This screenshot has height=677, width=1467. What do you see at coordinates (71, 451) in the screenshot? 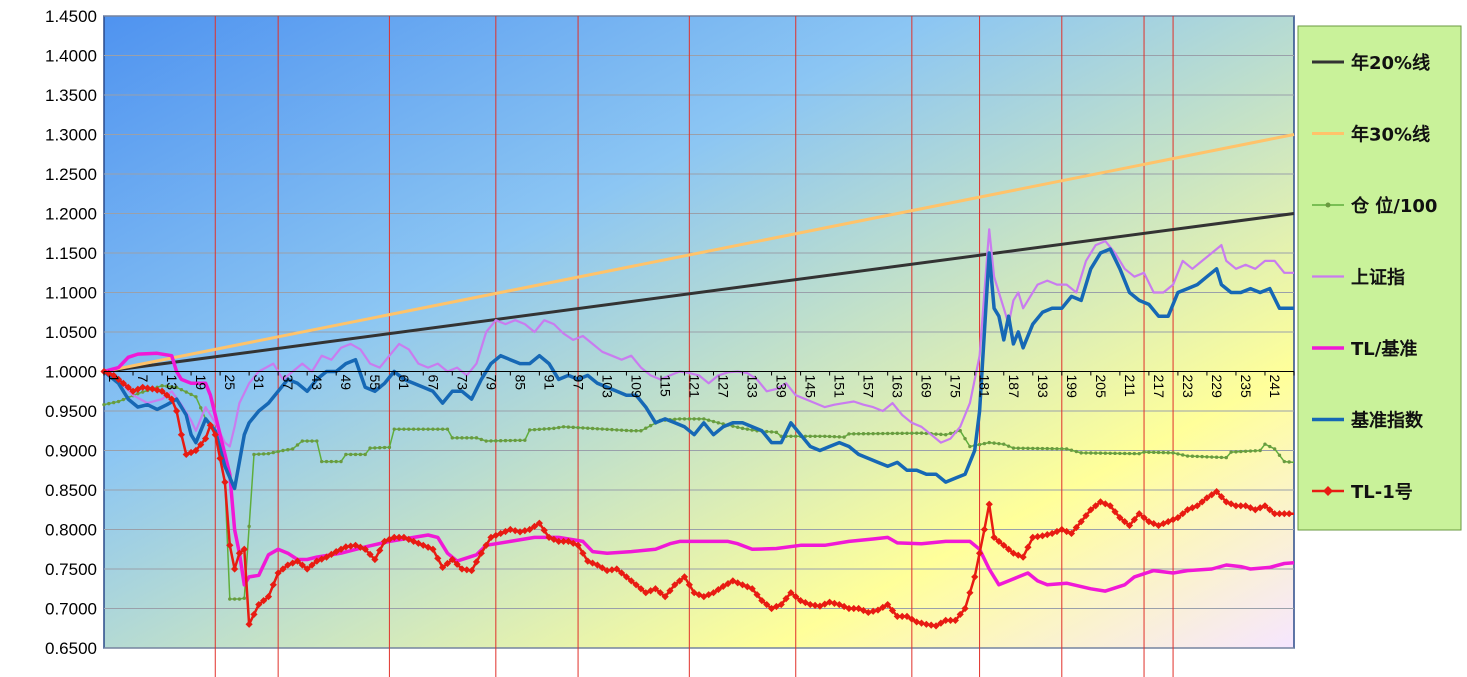
I see `y-tick-label: 0.9000` at bounding box center [71, 451].